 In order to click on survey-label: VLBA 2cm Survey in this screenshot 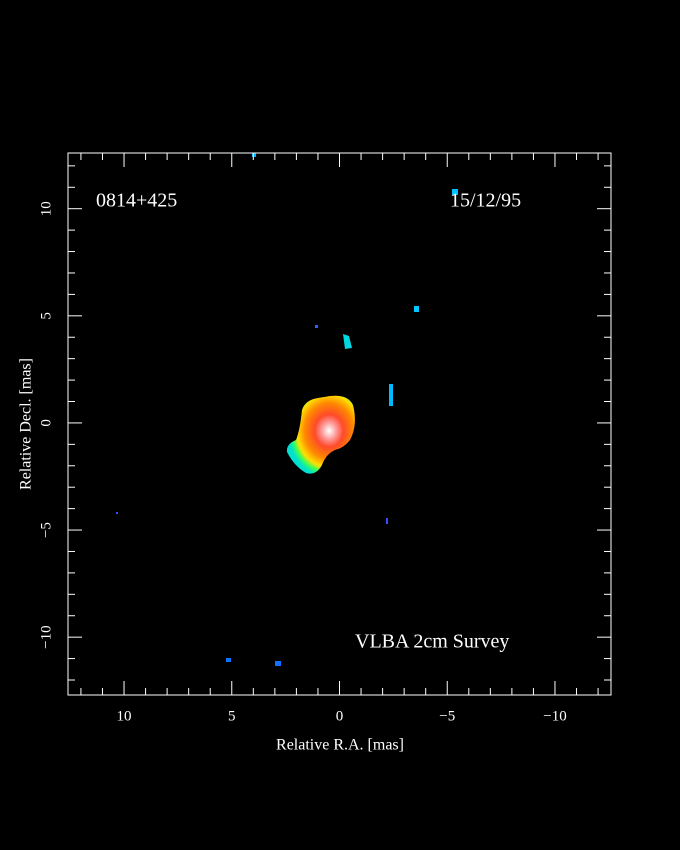, I will do `click(432, 642)`.